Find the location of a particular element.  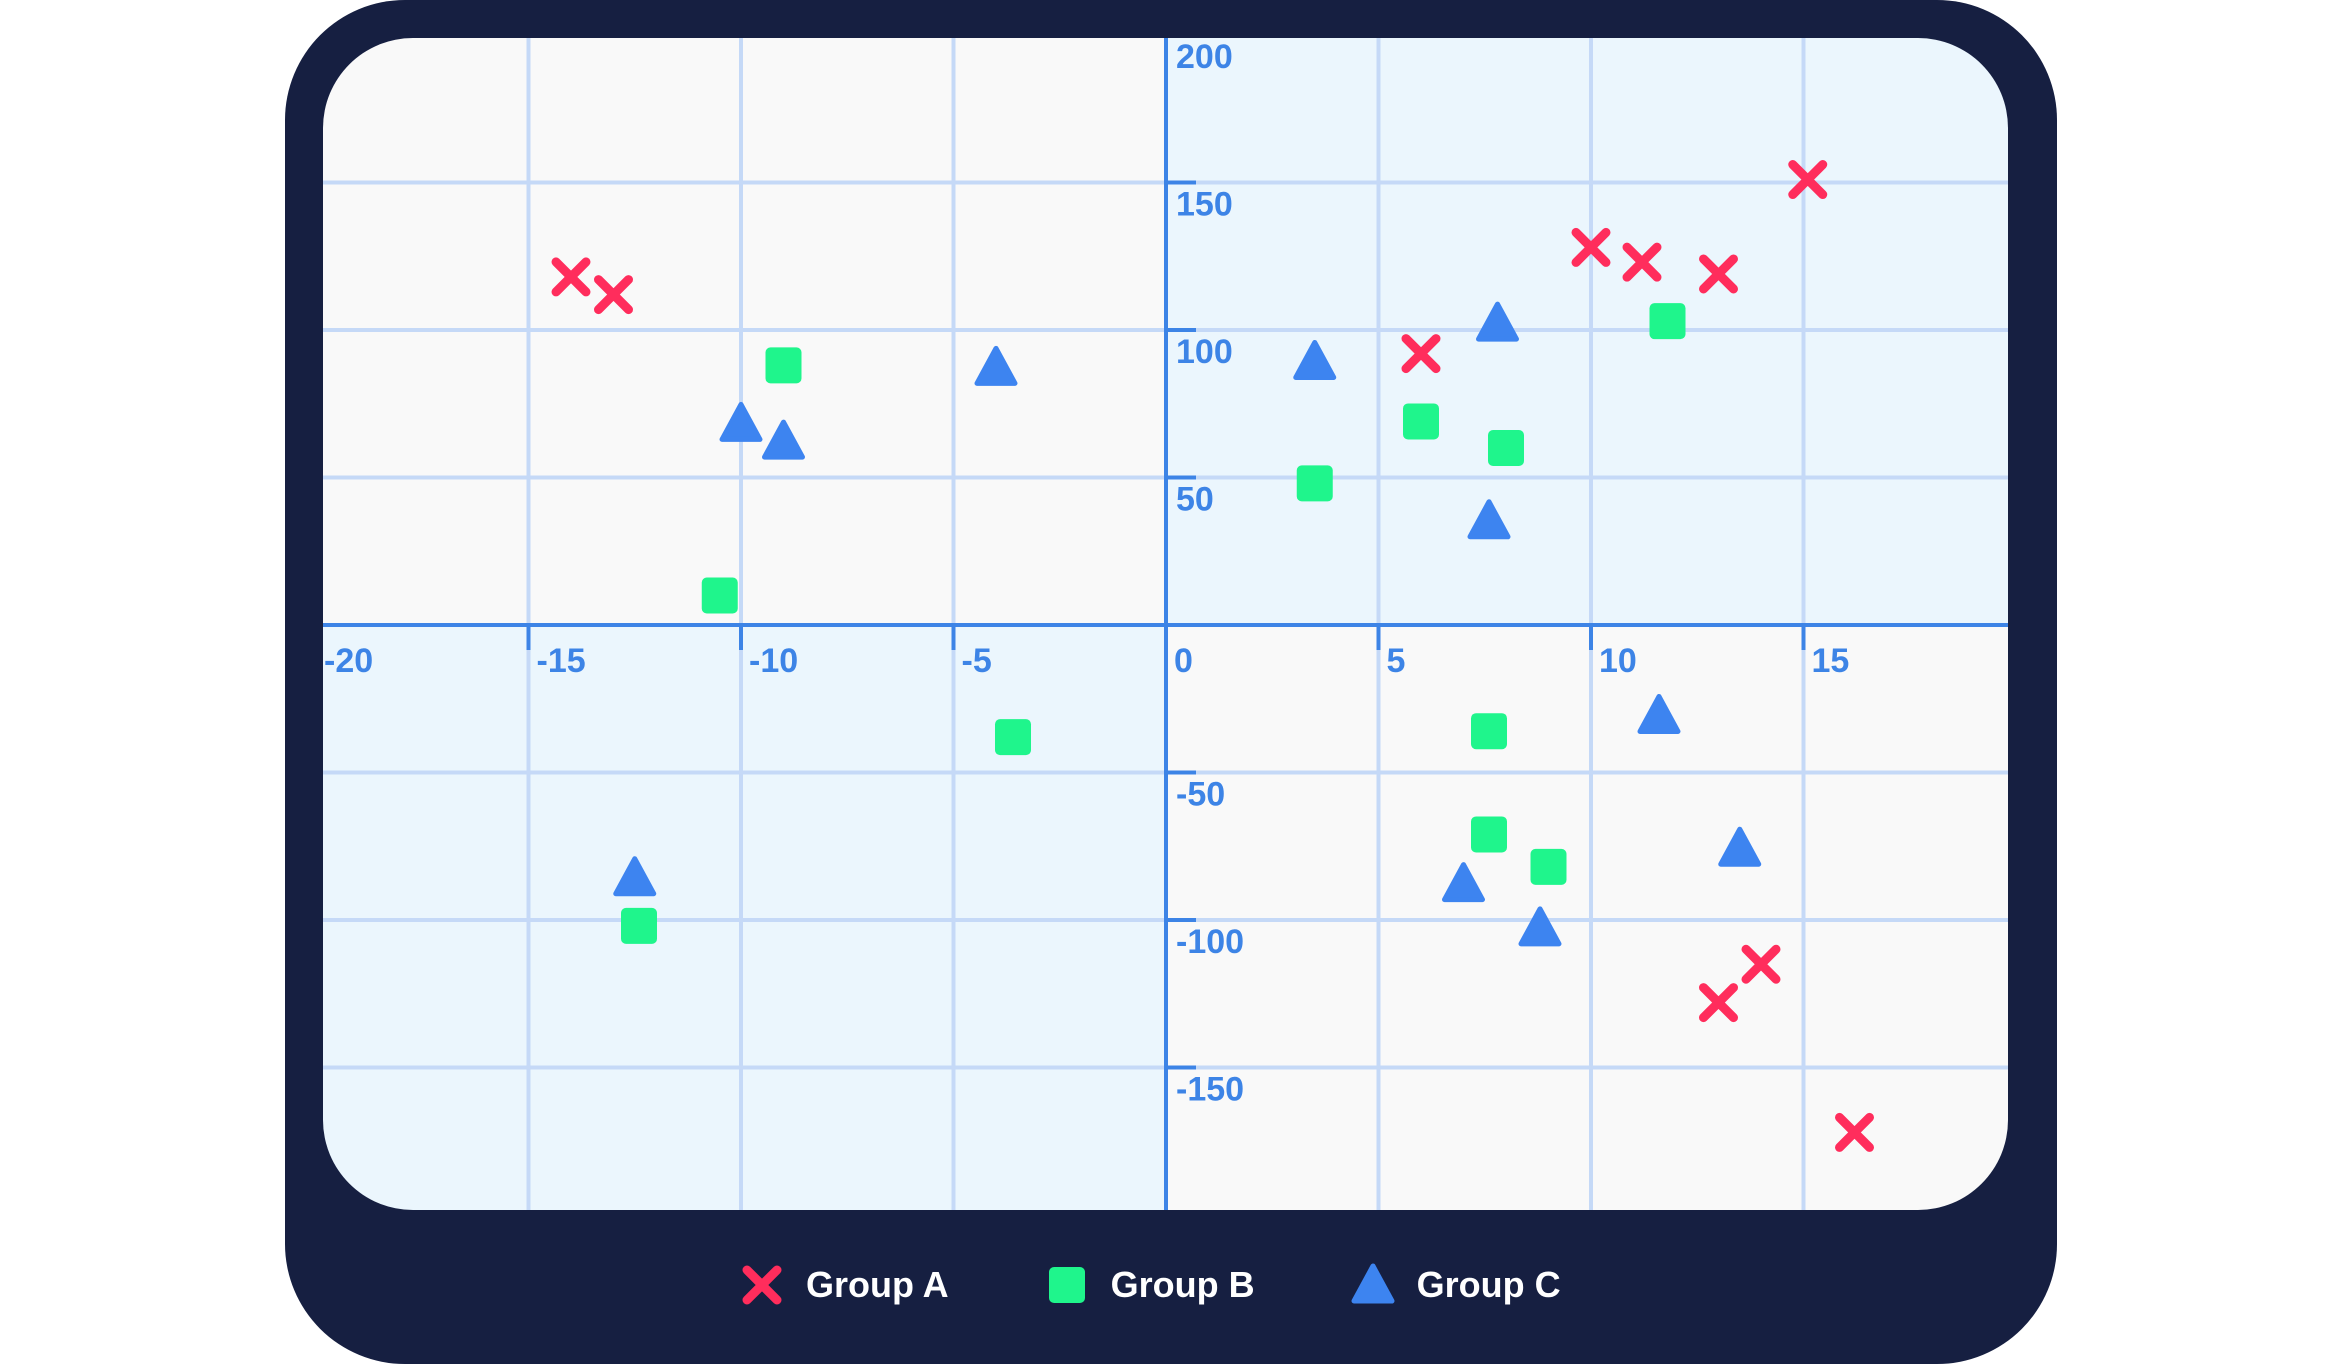

x-tick-label: 15 is located at coordinates (1831, 661).